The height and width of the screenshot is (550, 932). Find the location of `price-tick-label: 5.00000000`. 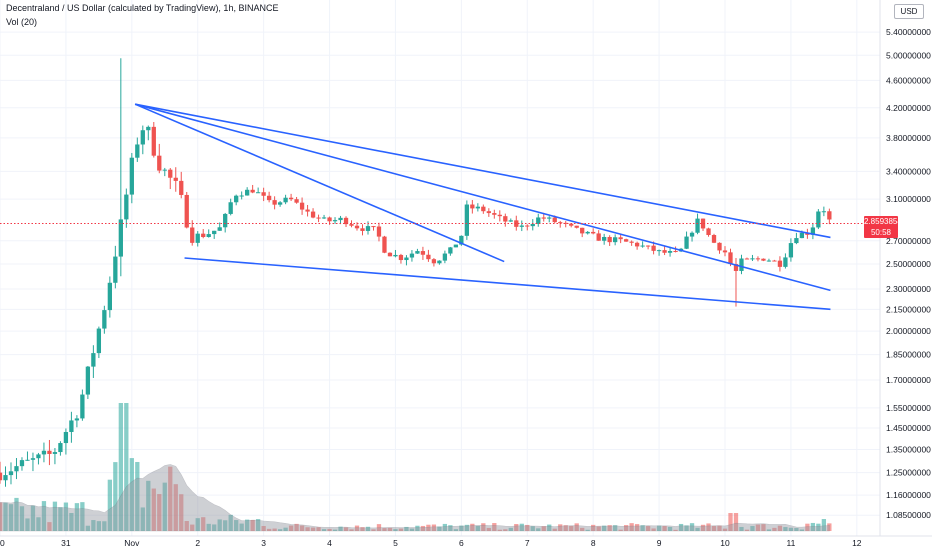

price-tick-label: 5.00000000 is located at coordinates (908, 55).